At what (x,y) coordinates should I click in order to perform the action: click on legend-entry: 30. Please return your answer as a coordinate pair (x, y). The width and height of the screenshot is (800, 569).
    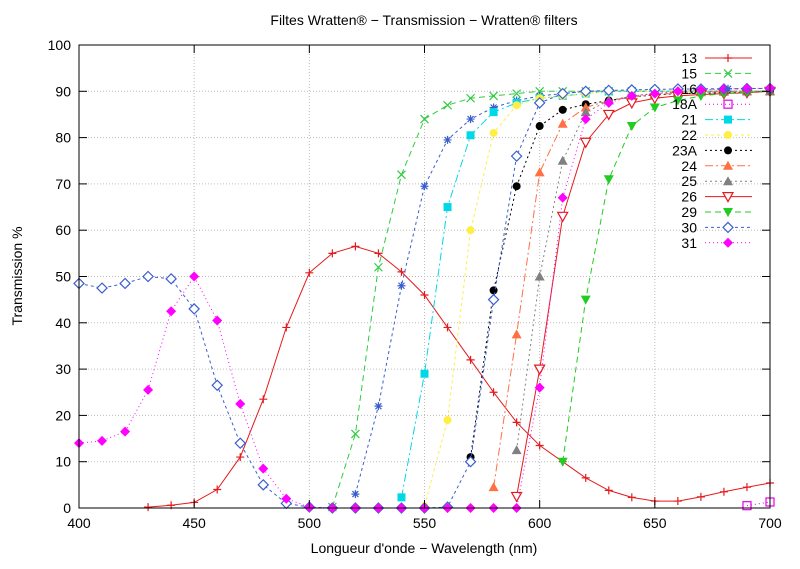
    Looking at the image, I should click on (716, 227).